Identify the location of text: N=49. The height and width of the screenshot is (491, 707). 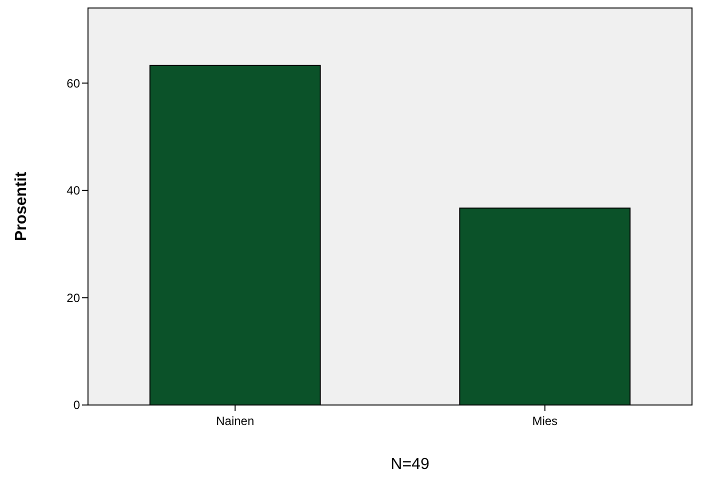
(410, 464).